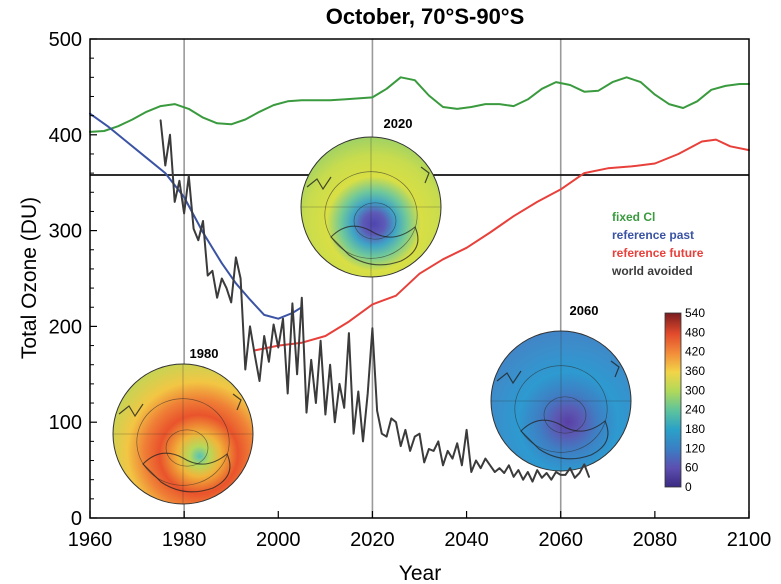 The width and height of the screenshot is (781, 584). What do you see at coordinates (398, 123) in the screenshot?
I see `ozone-map-year-label: 2020` at bounding box center [398, 123].